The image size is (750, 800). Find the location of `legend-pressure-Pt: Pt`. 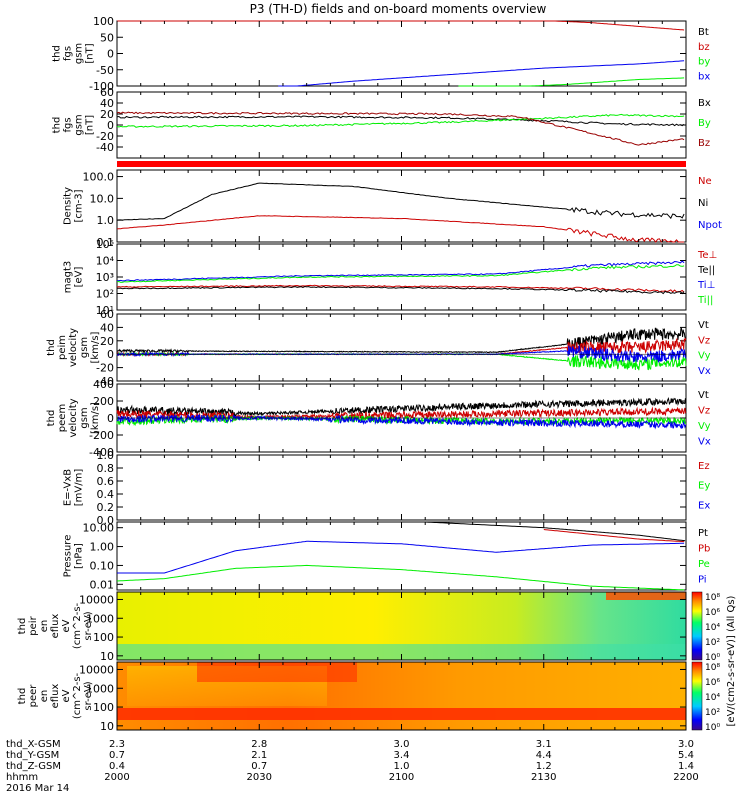

legend-pressure-Pt: Pt is located at coordinates (703, 533).